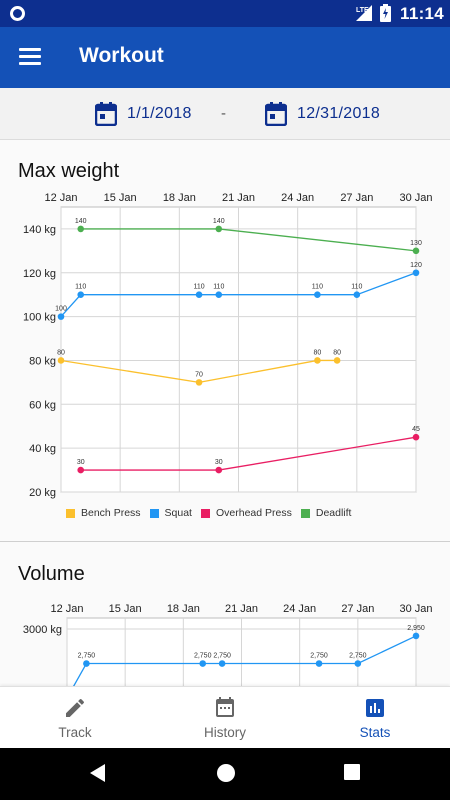  Describe the element at coordinates (375, 718) in the screenshot. I see `nav-stats: Stats` at that location.